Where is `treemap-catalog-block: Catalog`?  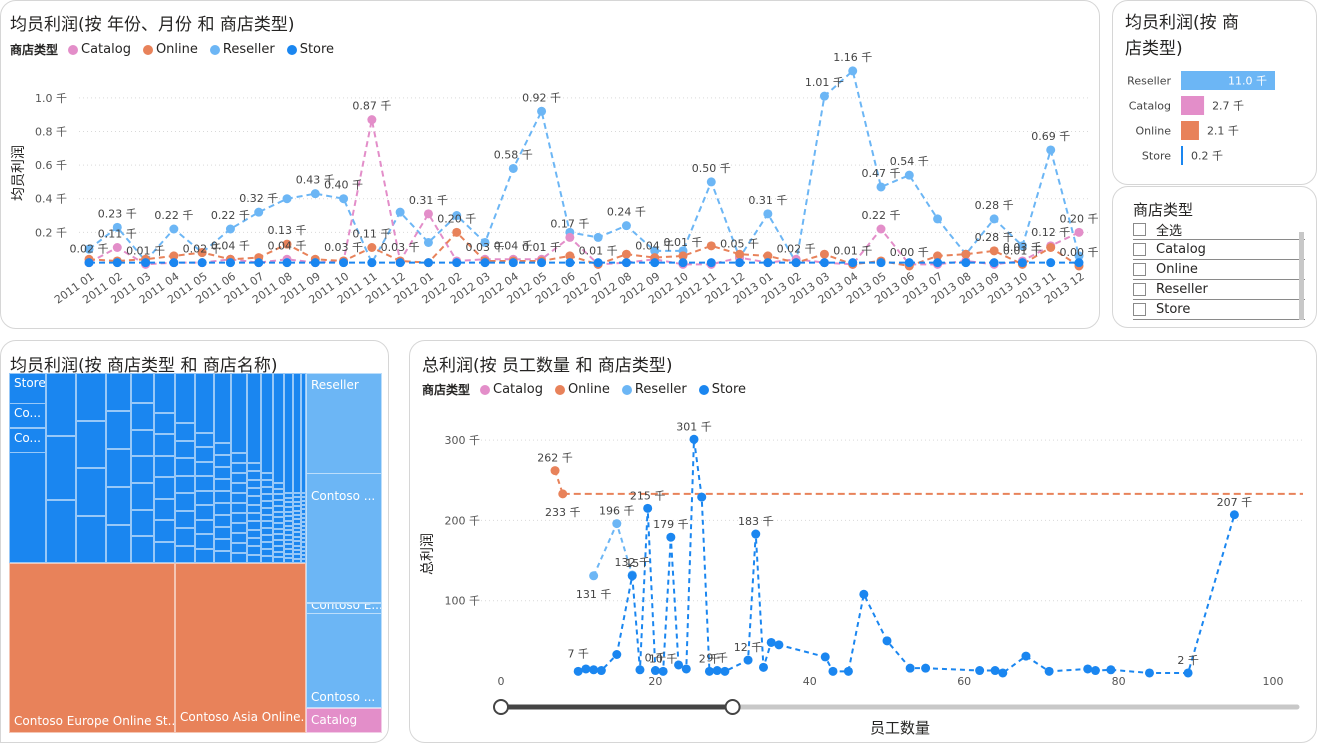
treemap-catalog-block: Catalog is located at coordinates (344, 720).